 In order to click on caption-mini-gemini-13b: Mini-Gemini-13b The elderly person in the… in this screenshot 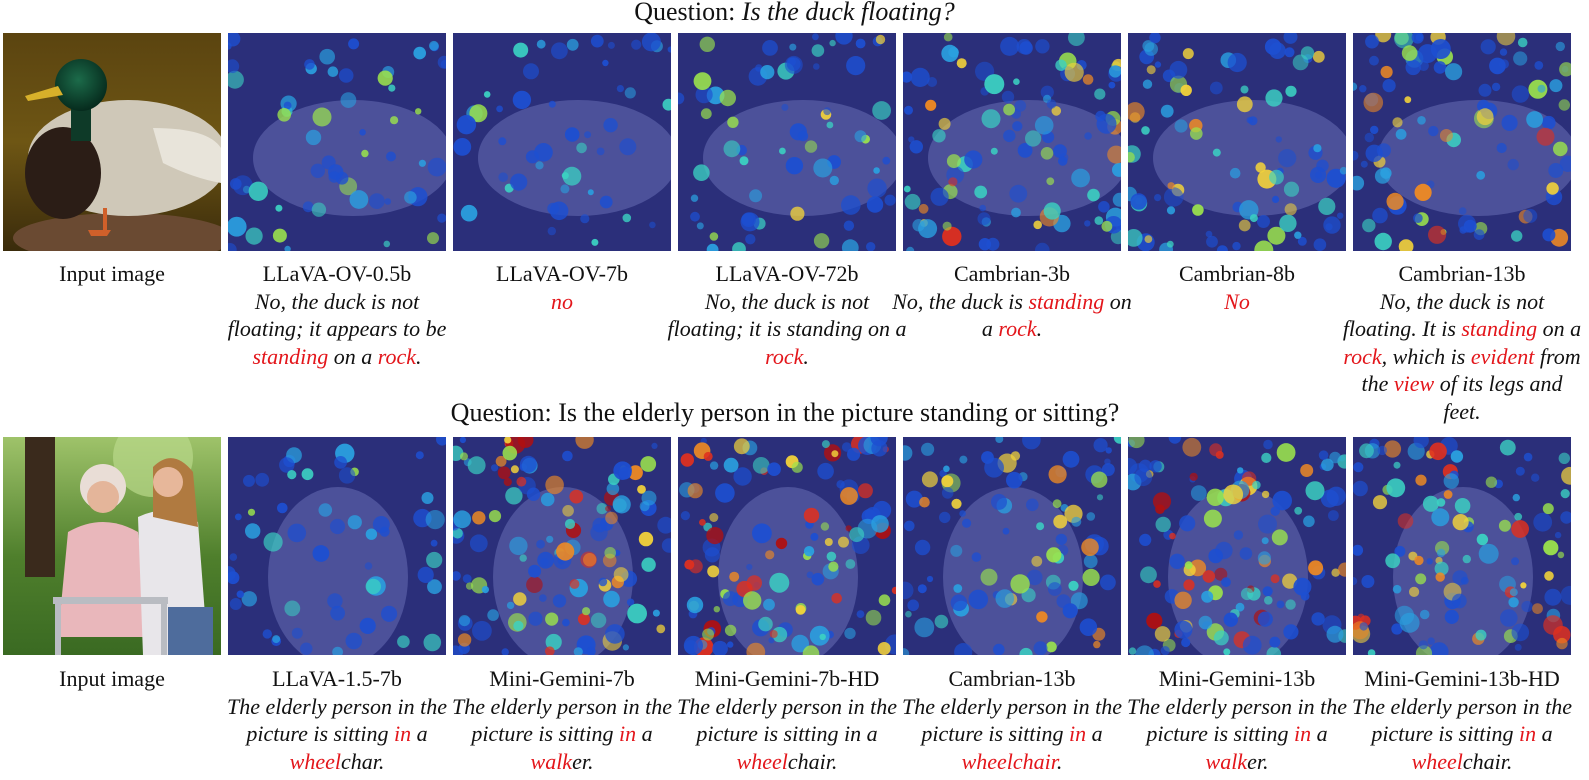, I will do `click(1237, 720)`.